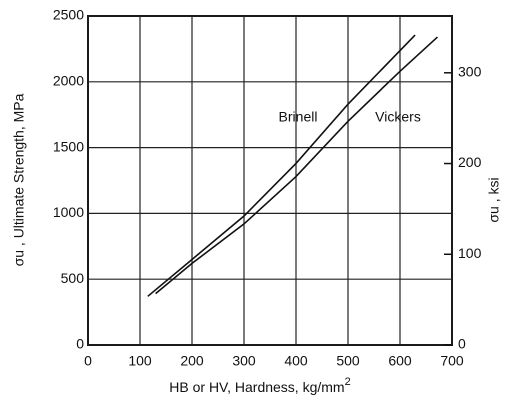 This screenshot has height=400, width=509. Describe the element at coordinates (348, 382) in the screenshot. I see `x-axis-label-exponent: 2` at that location.